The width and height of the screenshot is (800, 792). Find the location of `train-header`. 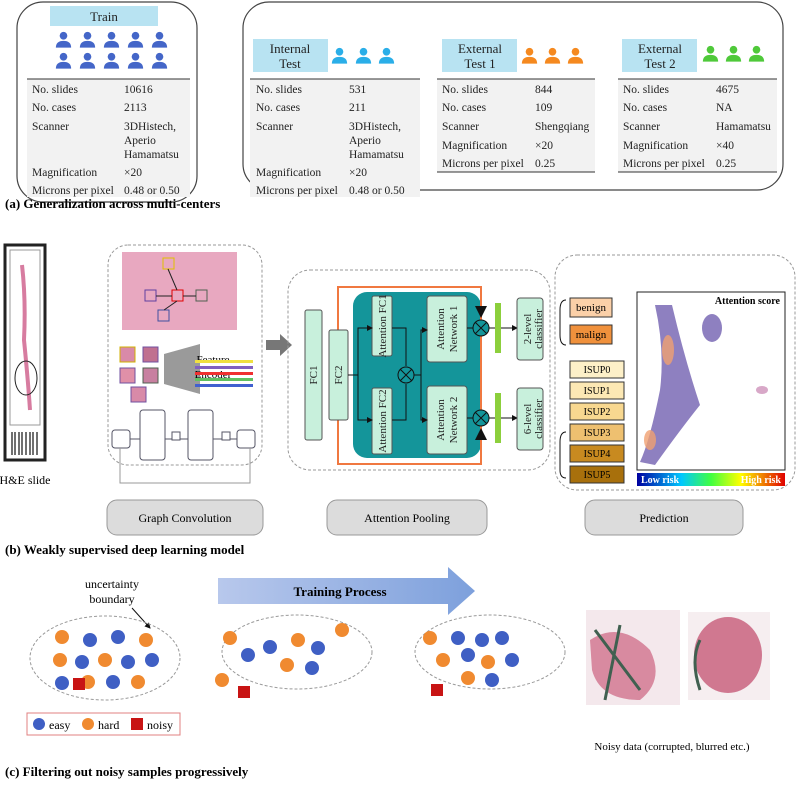

train-header is located at coordinates (104, 16).